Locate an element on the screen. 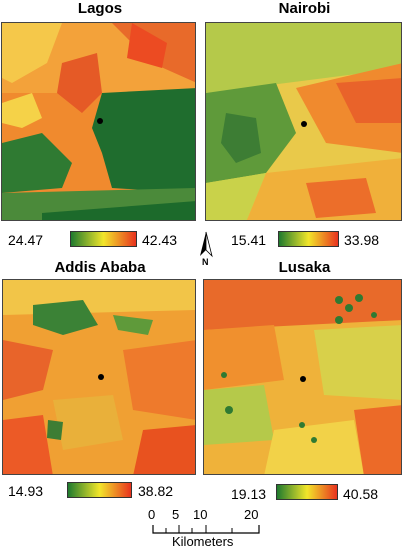  scale-tick-5: 5 is located at coordinates (176, 514).